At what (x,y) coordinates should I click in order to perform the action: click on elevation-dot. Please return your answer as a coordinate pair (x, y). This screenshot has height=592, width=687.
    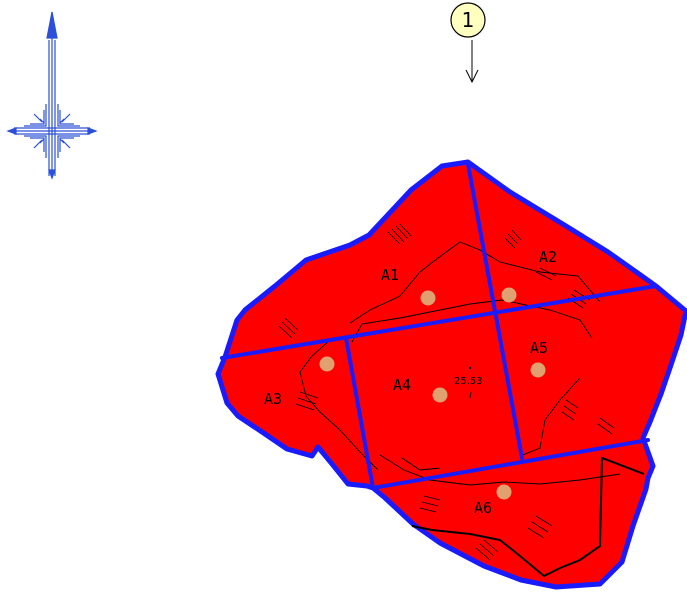
    Looking at the image, I should click on (470, 368).